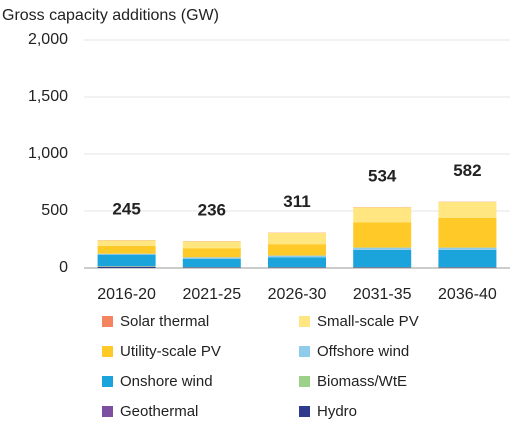  Describe the element at coordinates (382, 176) in the screenshot. I see `total-label: 534` at that location.